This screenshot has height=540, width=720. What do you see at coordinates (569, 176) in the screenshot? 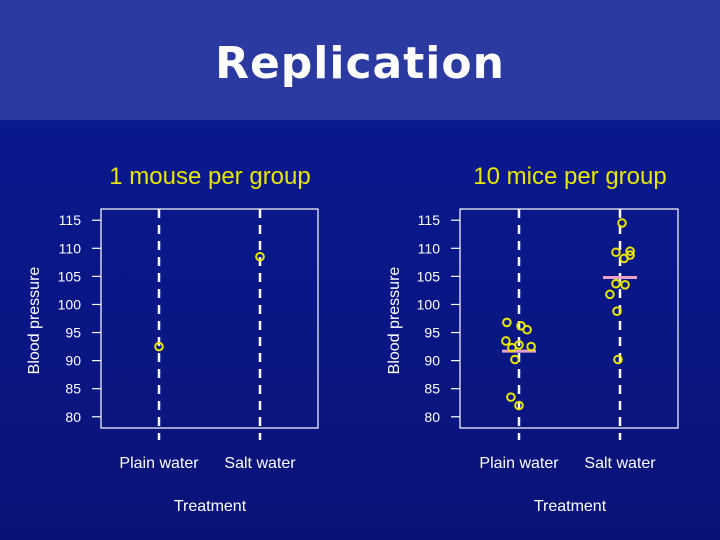
I see `chart-title: 10 mice per group` at bounding box center [569, 176].